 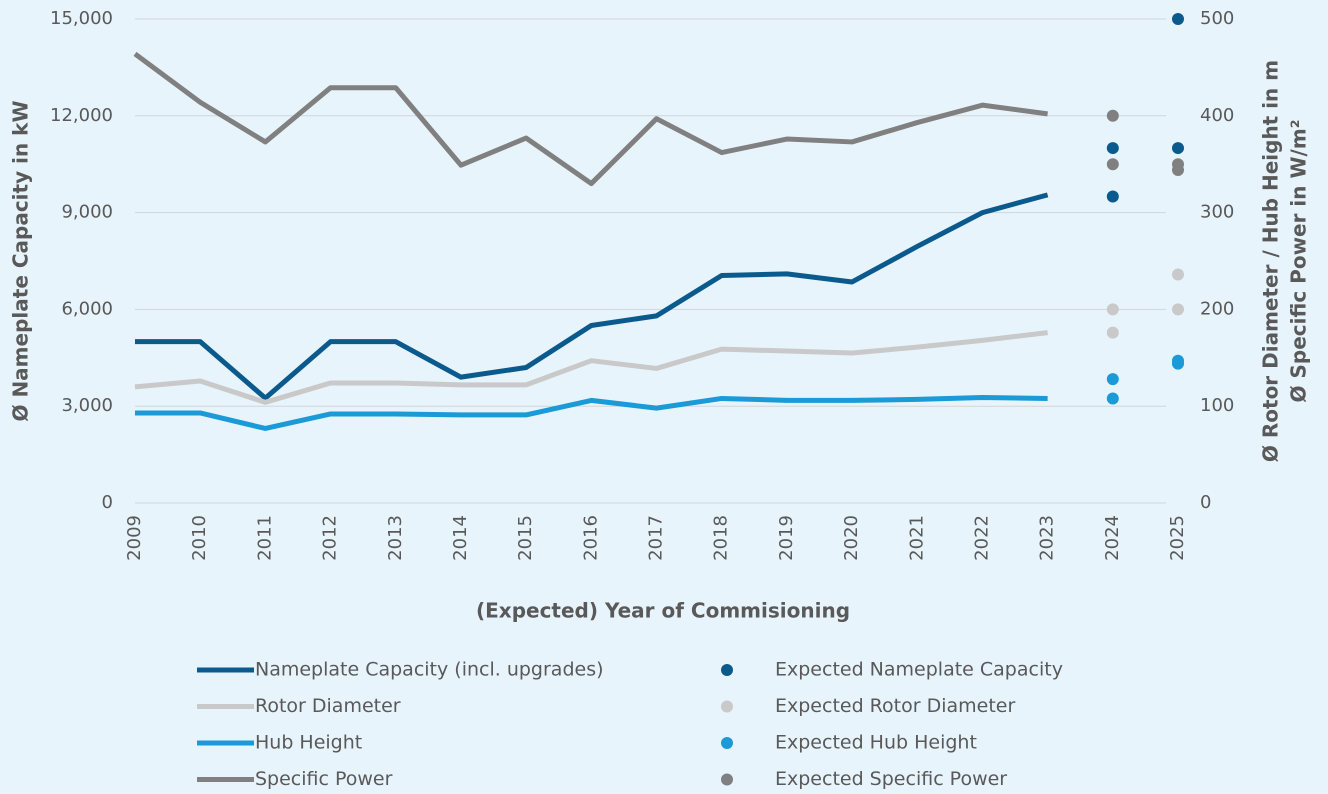 I want to click on x-tick-label: 2023, so click(x=1047, y=538).